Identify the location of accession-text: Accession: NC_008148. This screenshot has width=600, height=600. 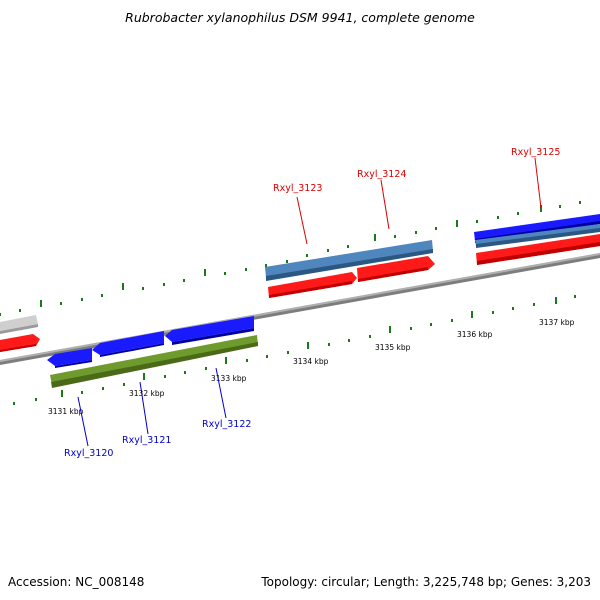
(76, 582).